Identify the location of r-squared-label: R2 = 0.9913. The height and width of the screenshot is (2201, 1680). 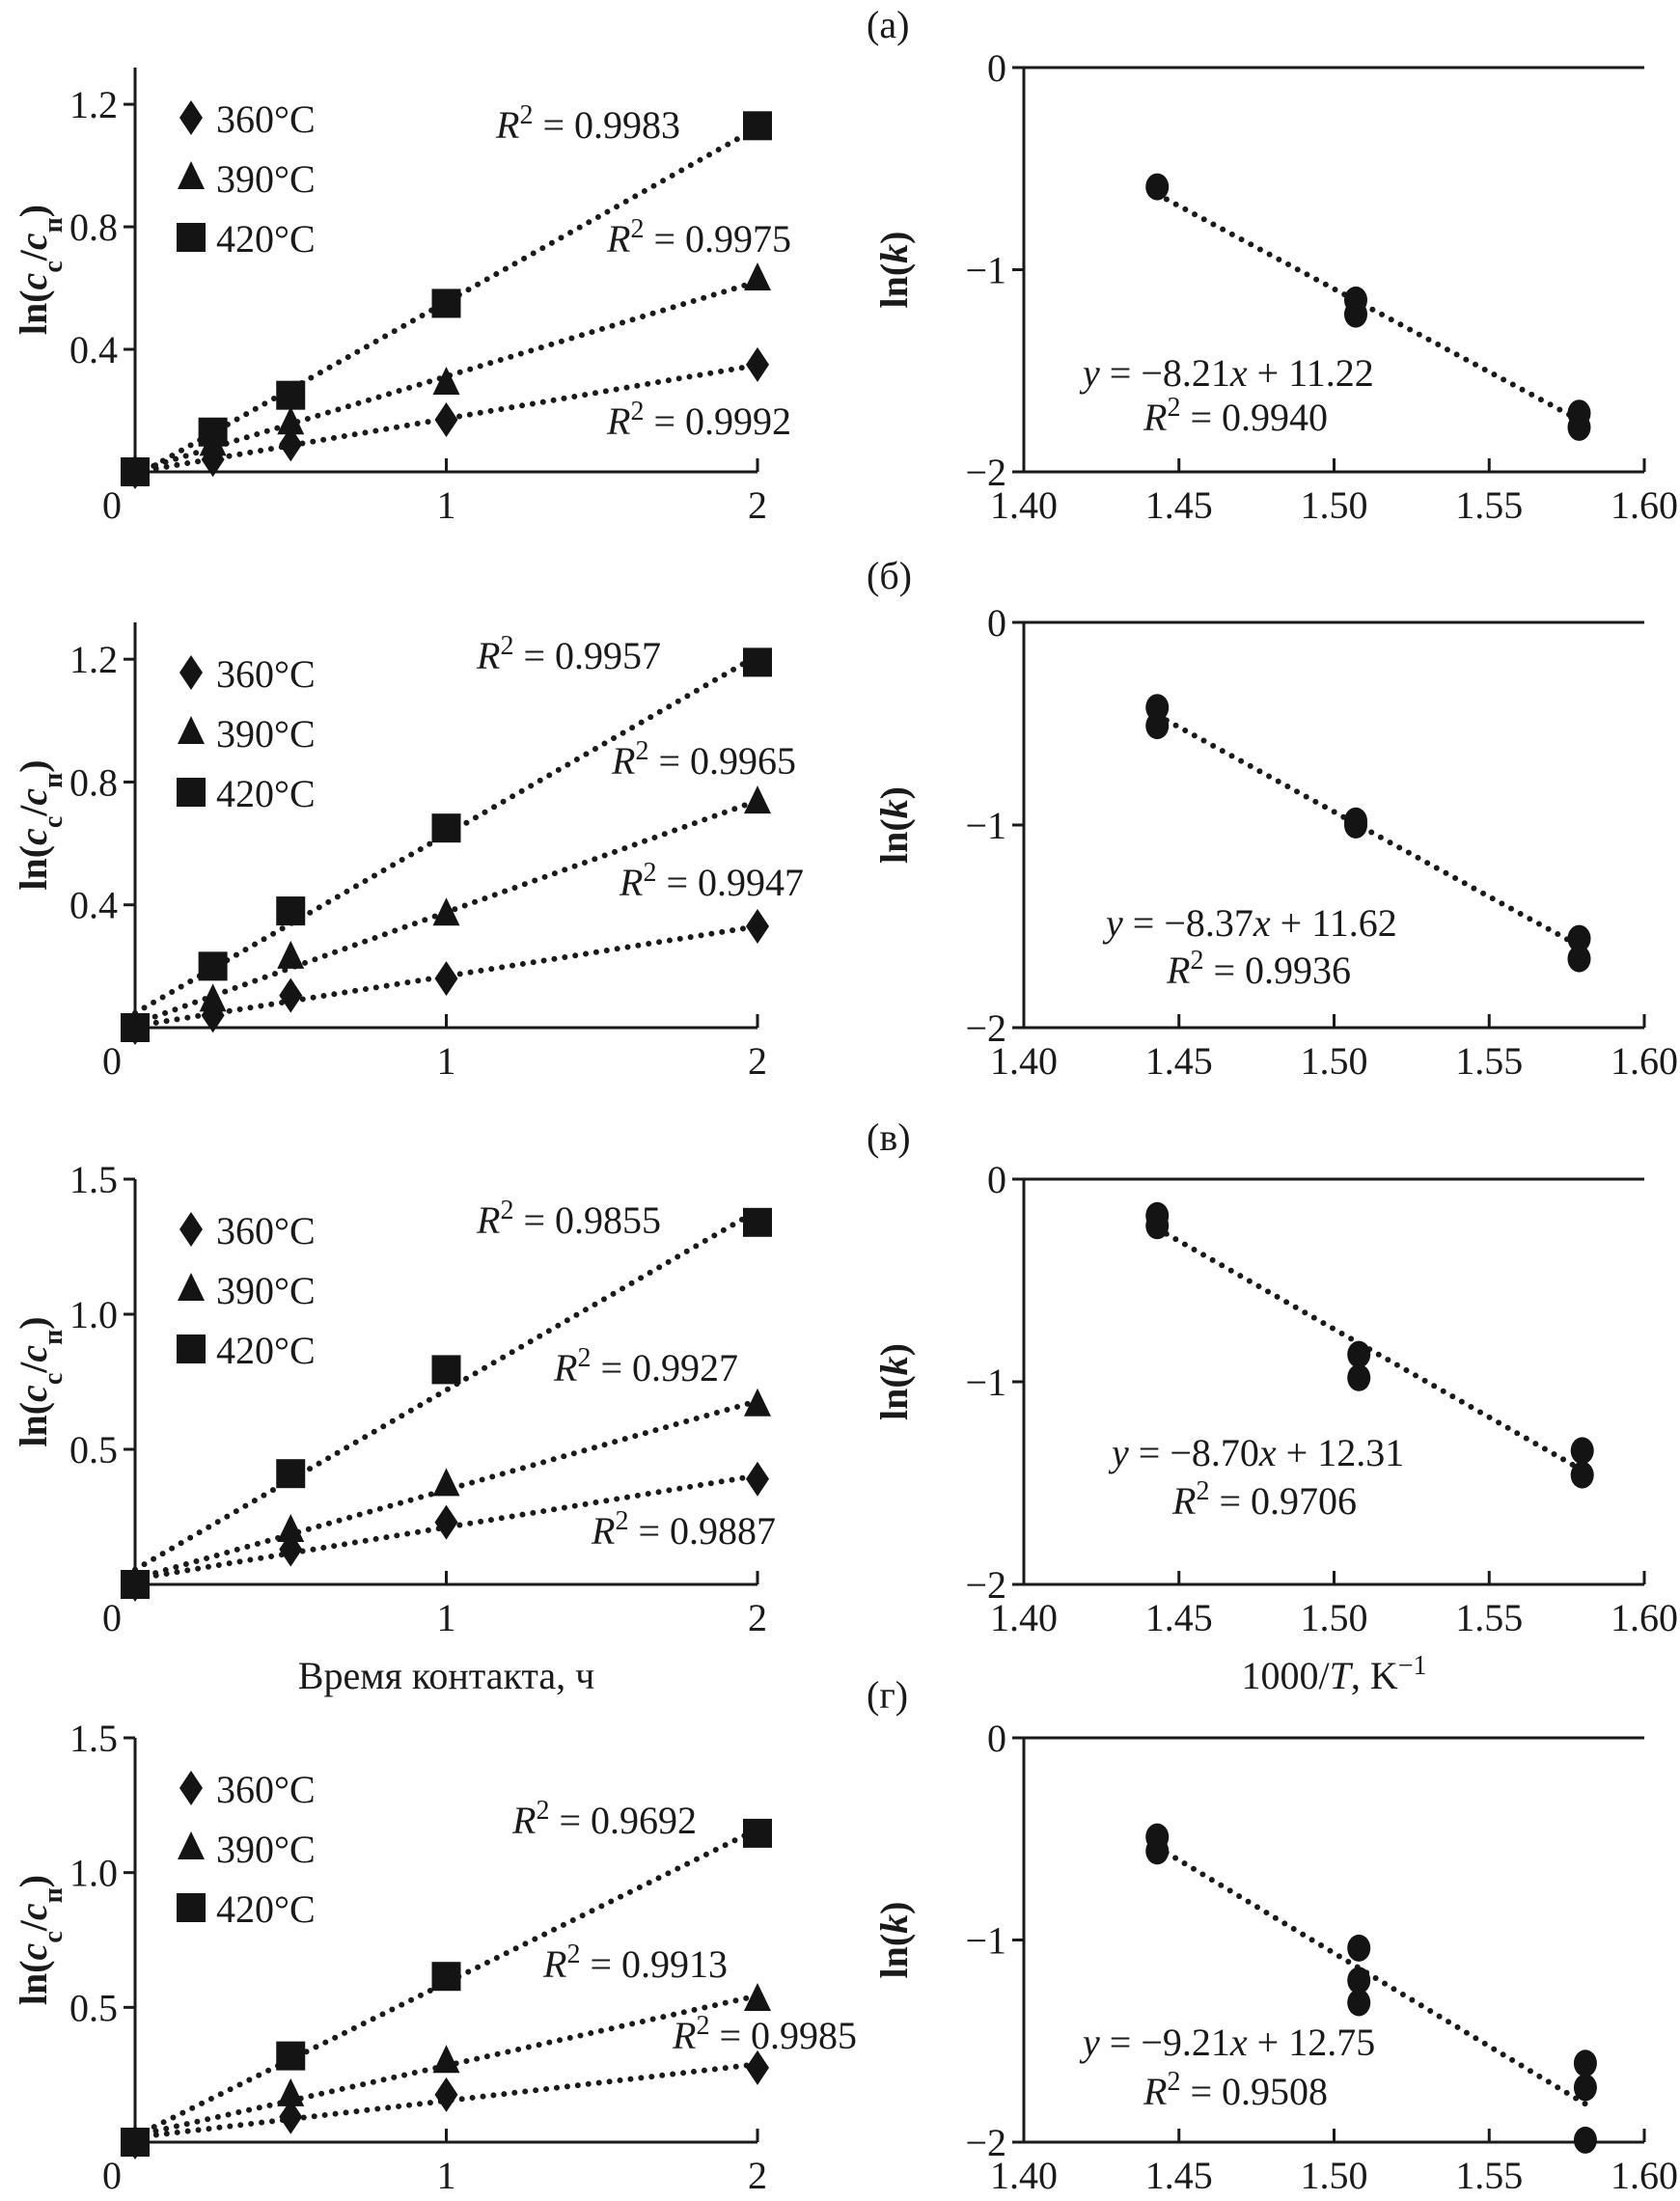
(635, 1963).